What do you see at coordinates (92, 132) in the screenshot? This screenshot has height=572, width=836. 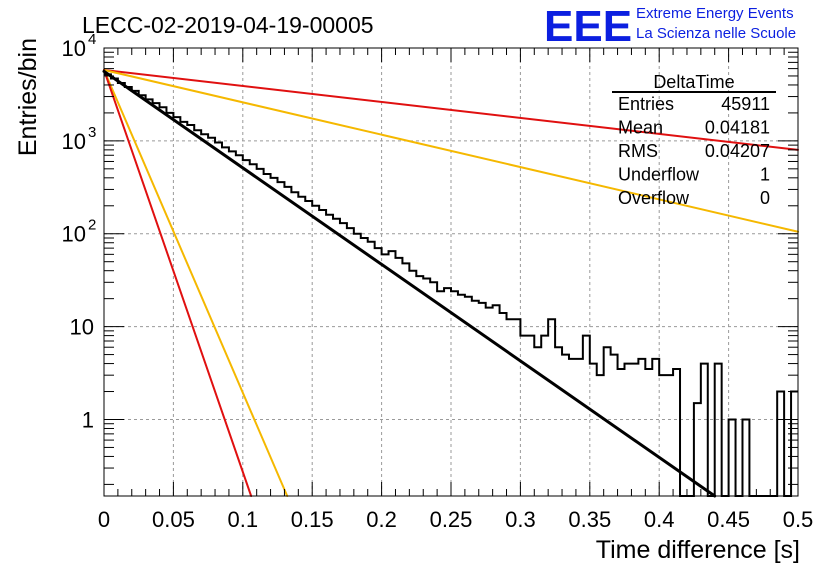 I see `y-tick-exponent: 3` at bounding box center [92, 132].